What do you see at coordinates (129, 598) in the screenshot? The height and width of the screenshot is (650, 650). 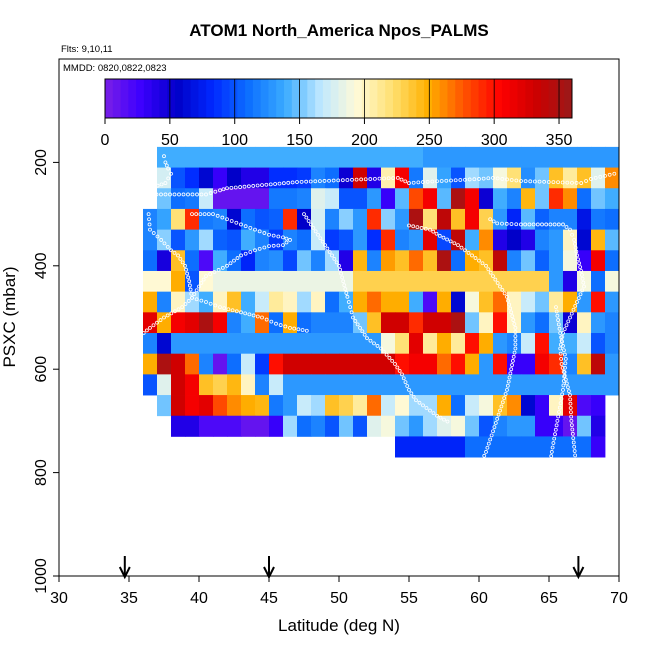 I see `x-tick-label: 35` at bounding box center [129, 598].